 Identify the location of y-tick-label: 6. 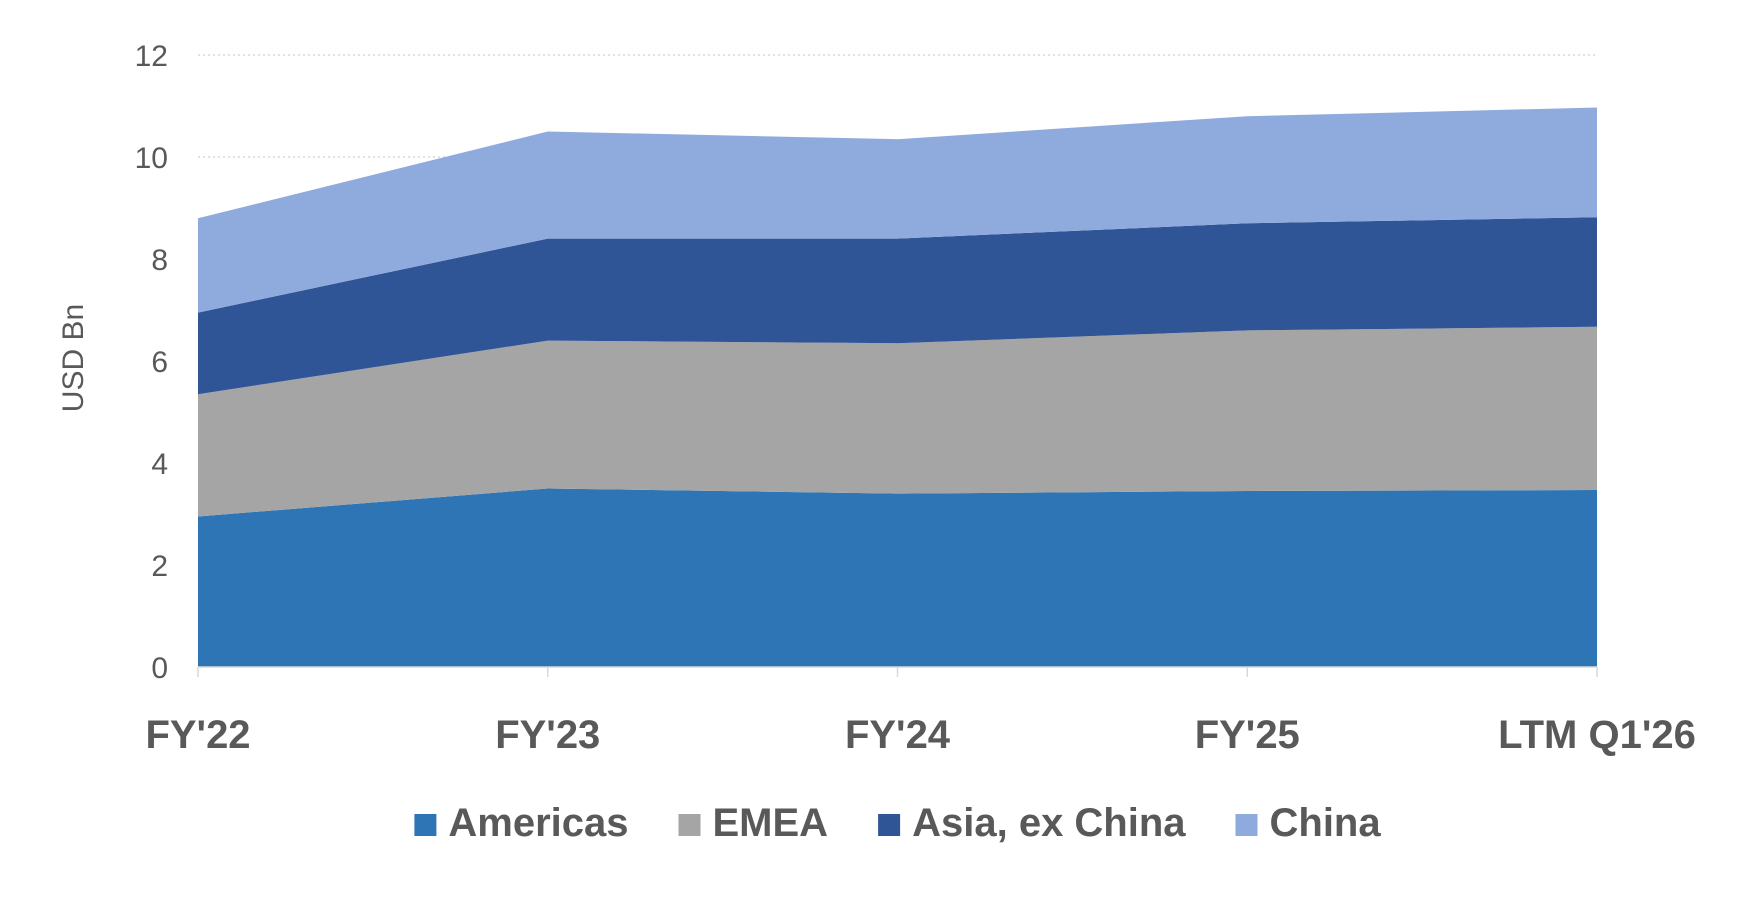
(159, 362).